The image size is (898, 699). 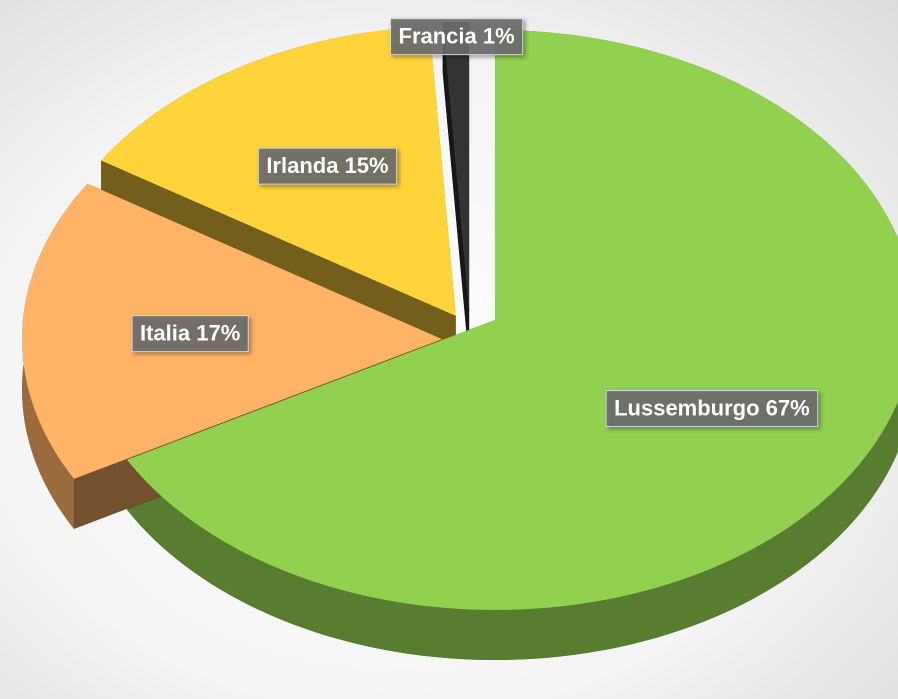 I want to click on data-label: Italia 17%, so click(x=190, y=334).